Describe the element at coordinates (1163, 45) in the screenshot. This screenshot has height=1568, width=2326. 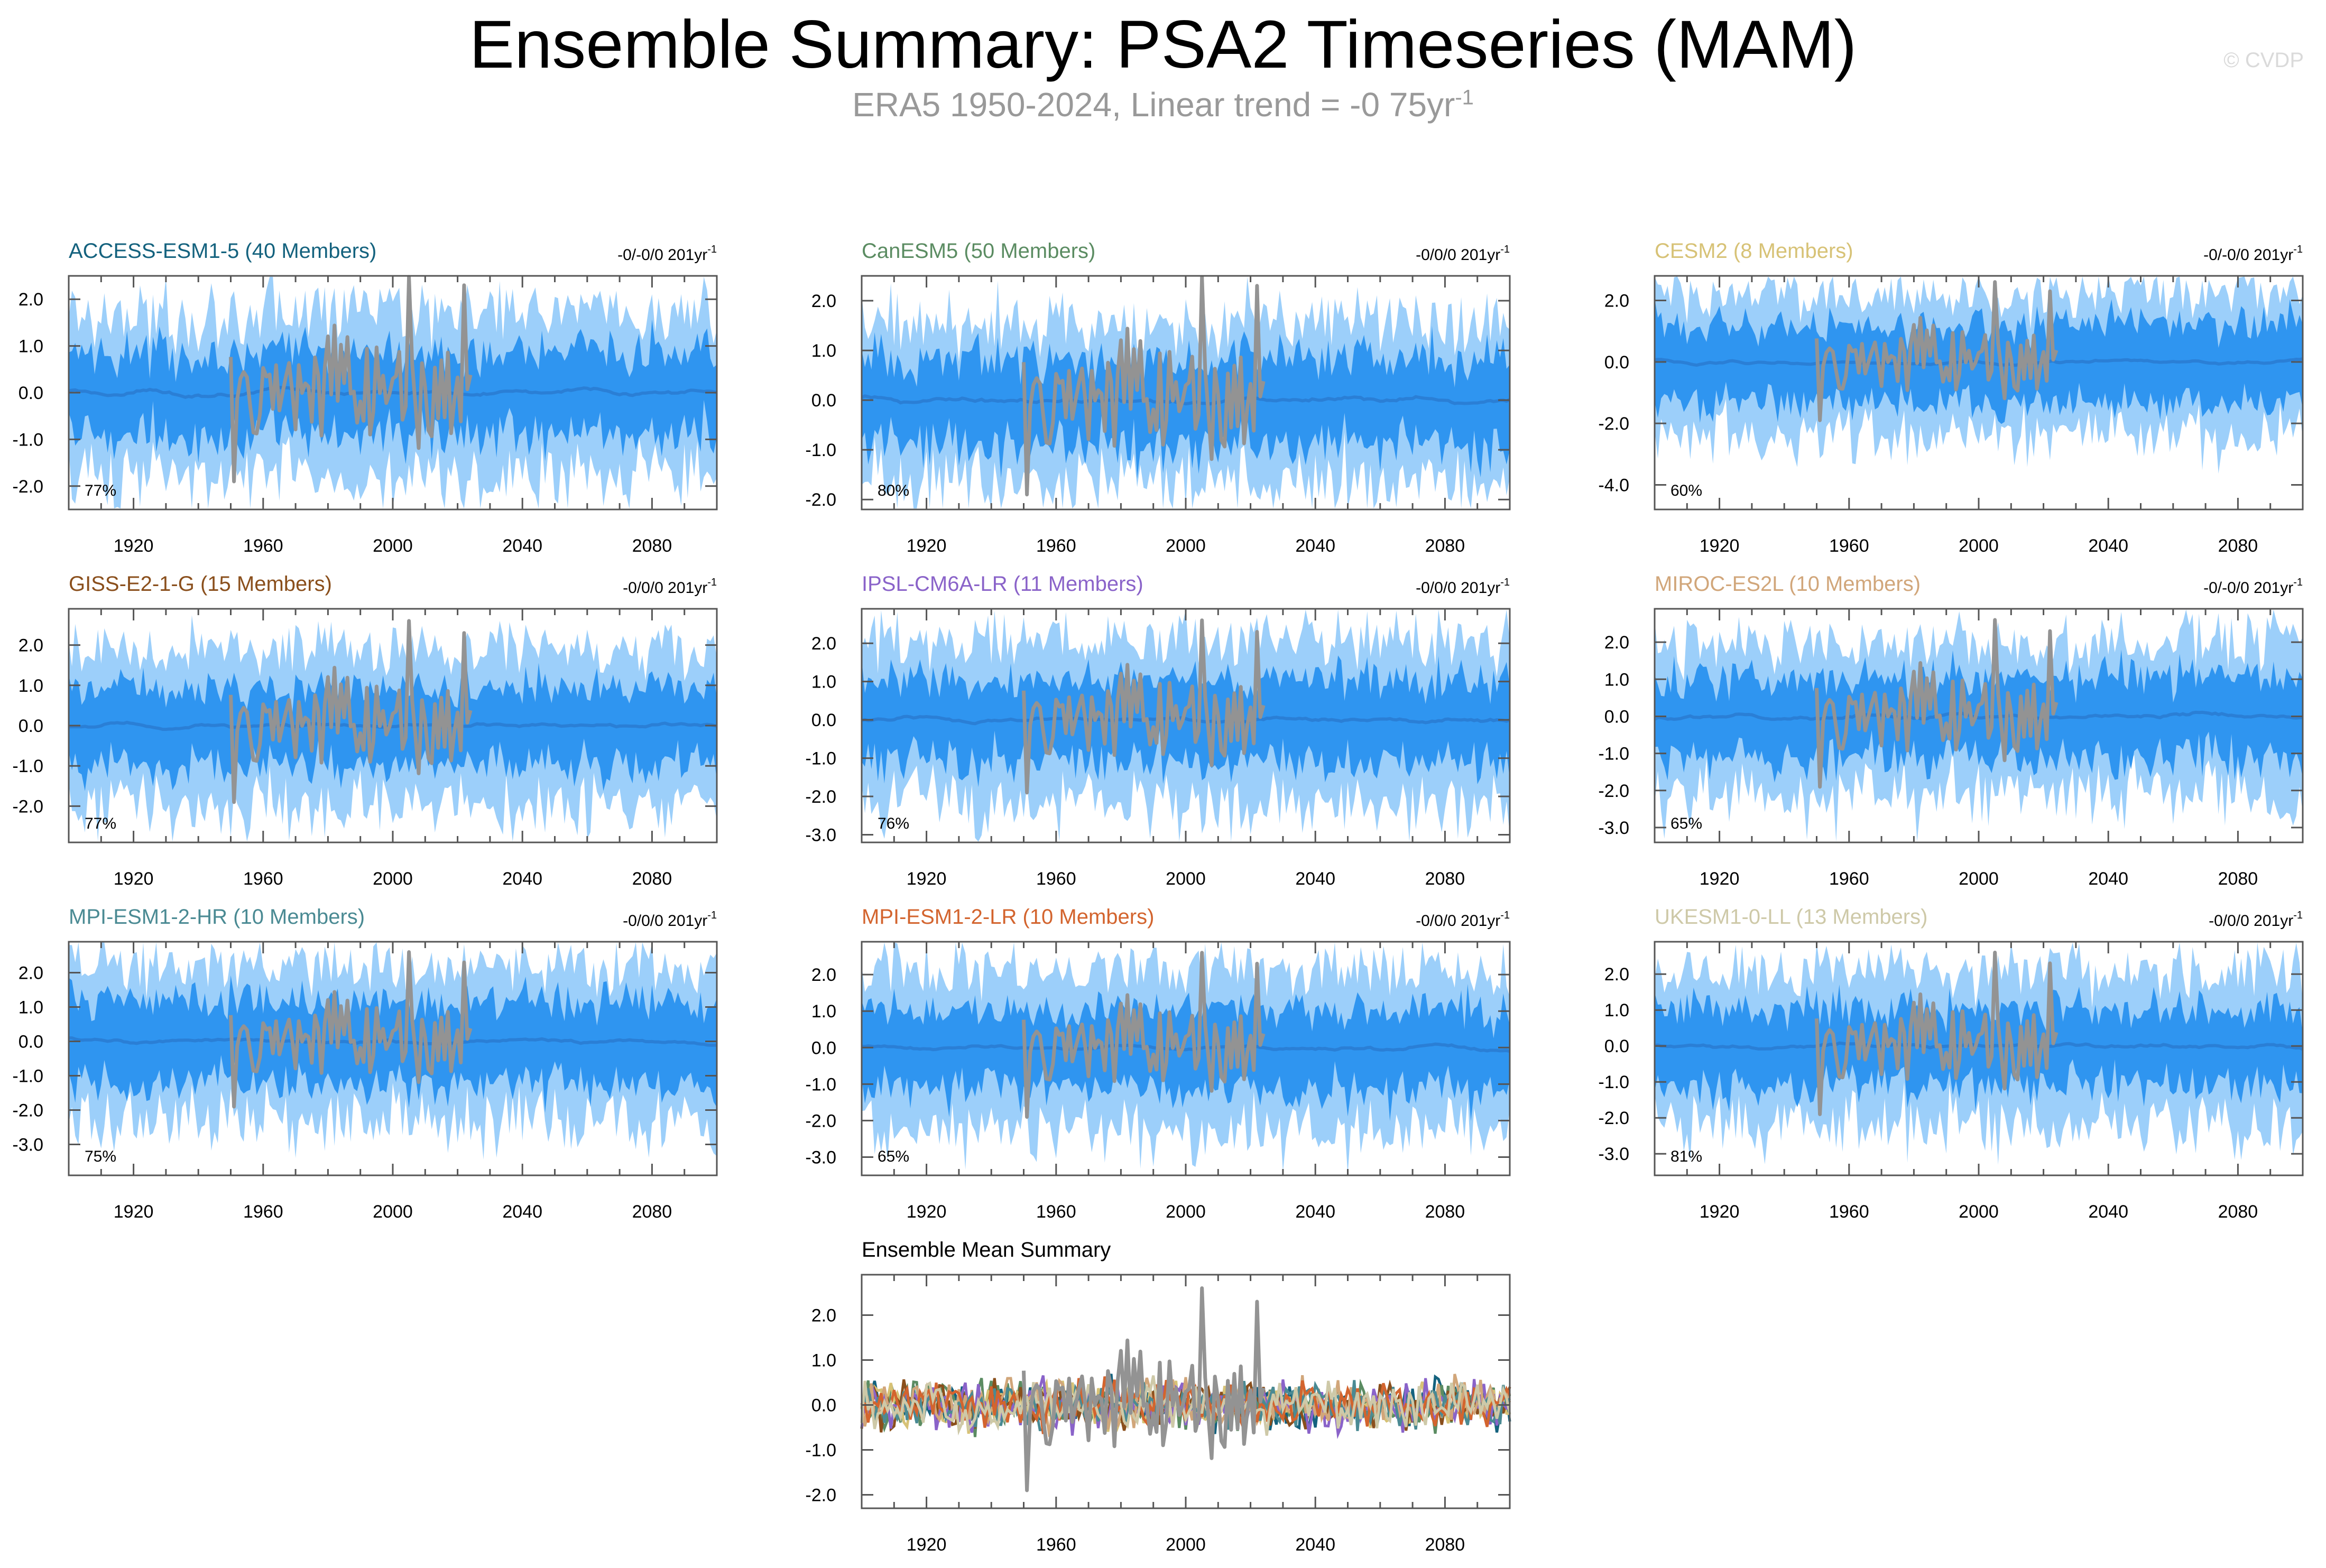
I see `page-title: Ensemble Summary: PSA2 Timeseries (MAM)` at that location.